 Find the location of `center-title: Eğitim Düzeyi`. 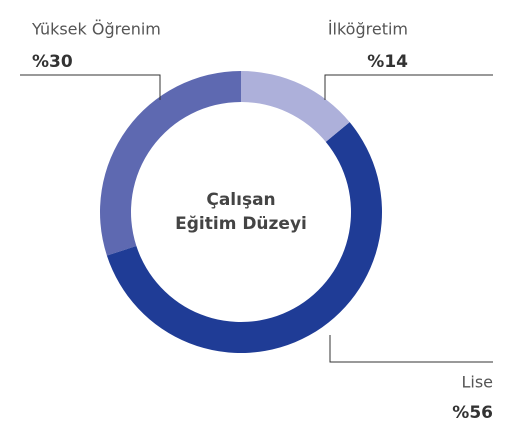

center-title: Eğitim Düzeyi is located at coordinates (241, 224).